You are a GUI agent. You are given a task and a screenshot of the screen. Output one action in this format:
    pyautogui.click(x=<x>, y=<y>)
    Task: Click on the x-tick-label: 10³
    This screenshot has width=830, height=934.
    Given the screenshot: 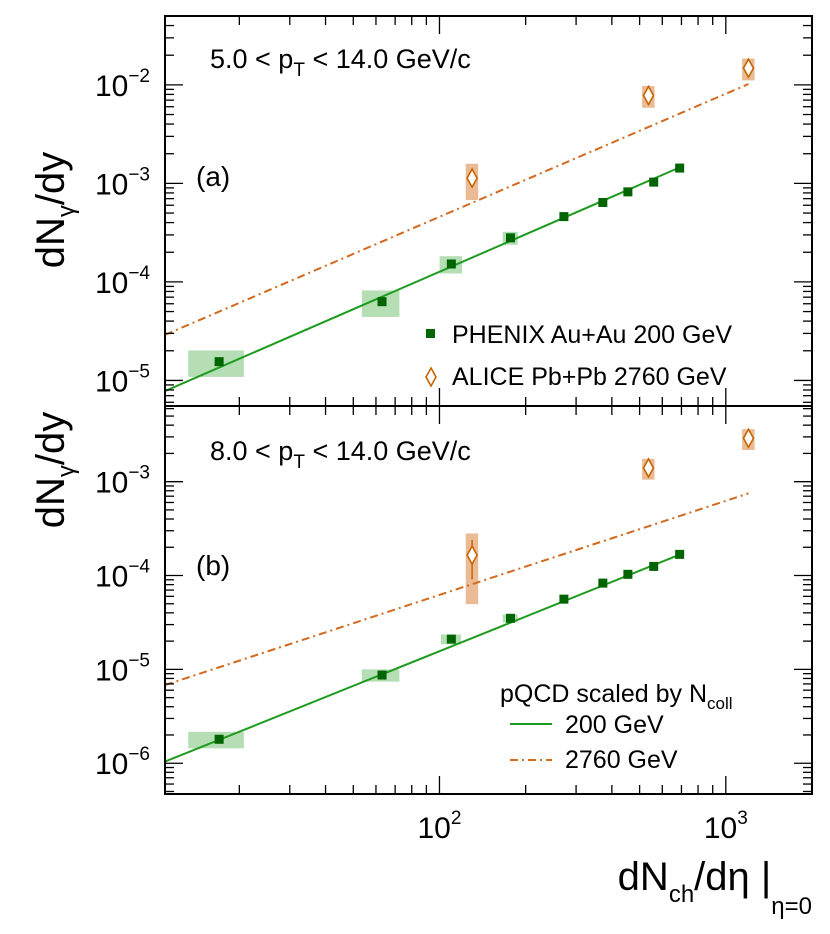 What is the action you would take?
    pyautogui.click(x=726, y=826)
    